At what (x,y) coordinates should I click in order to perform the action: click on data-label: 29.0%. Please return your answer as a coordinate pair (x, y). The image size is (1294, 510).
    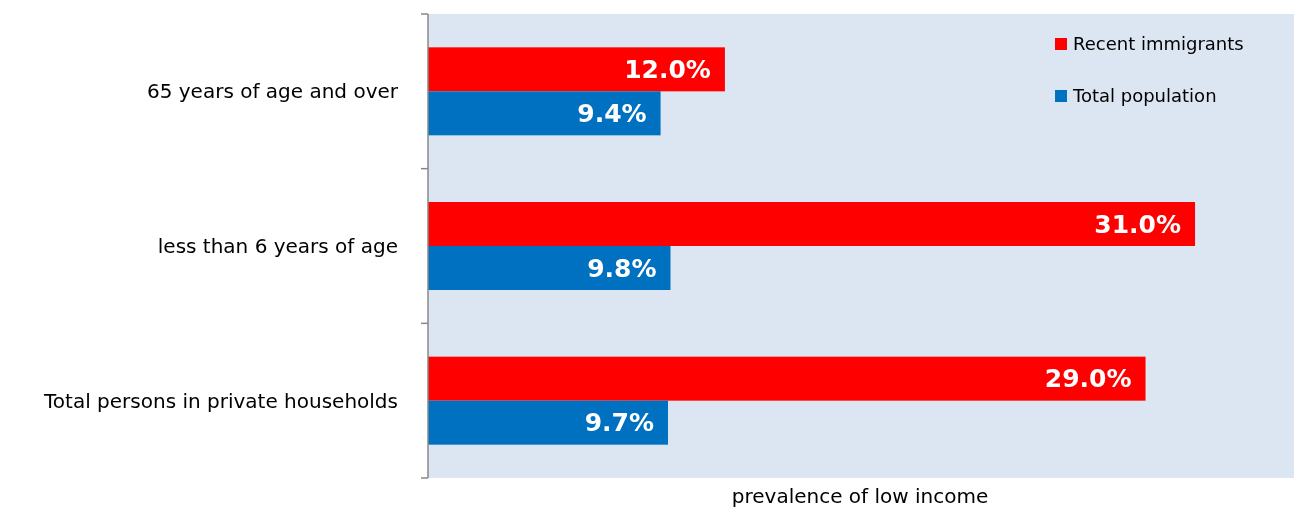
    Looking at the image, I should click on (1088, 379).